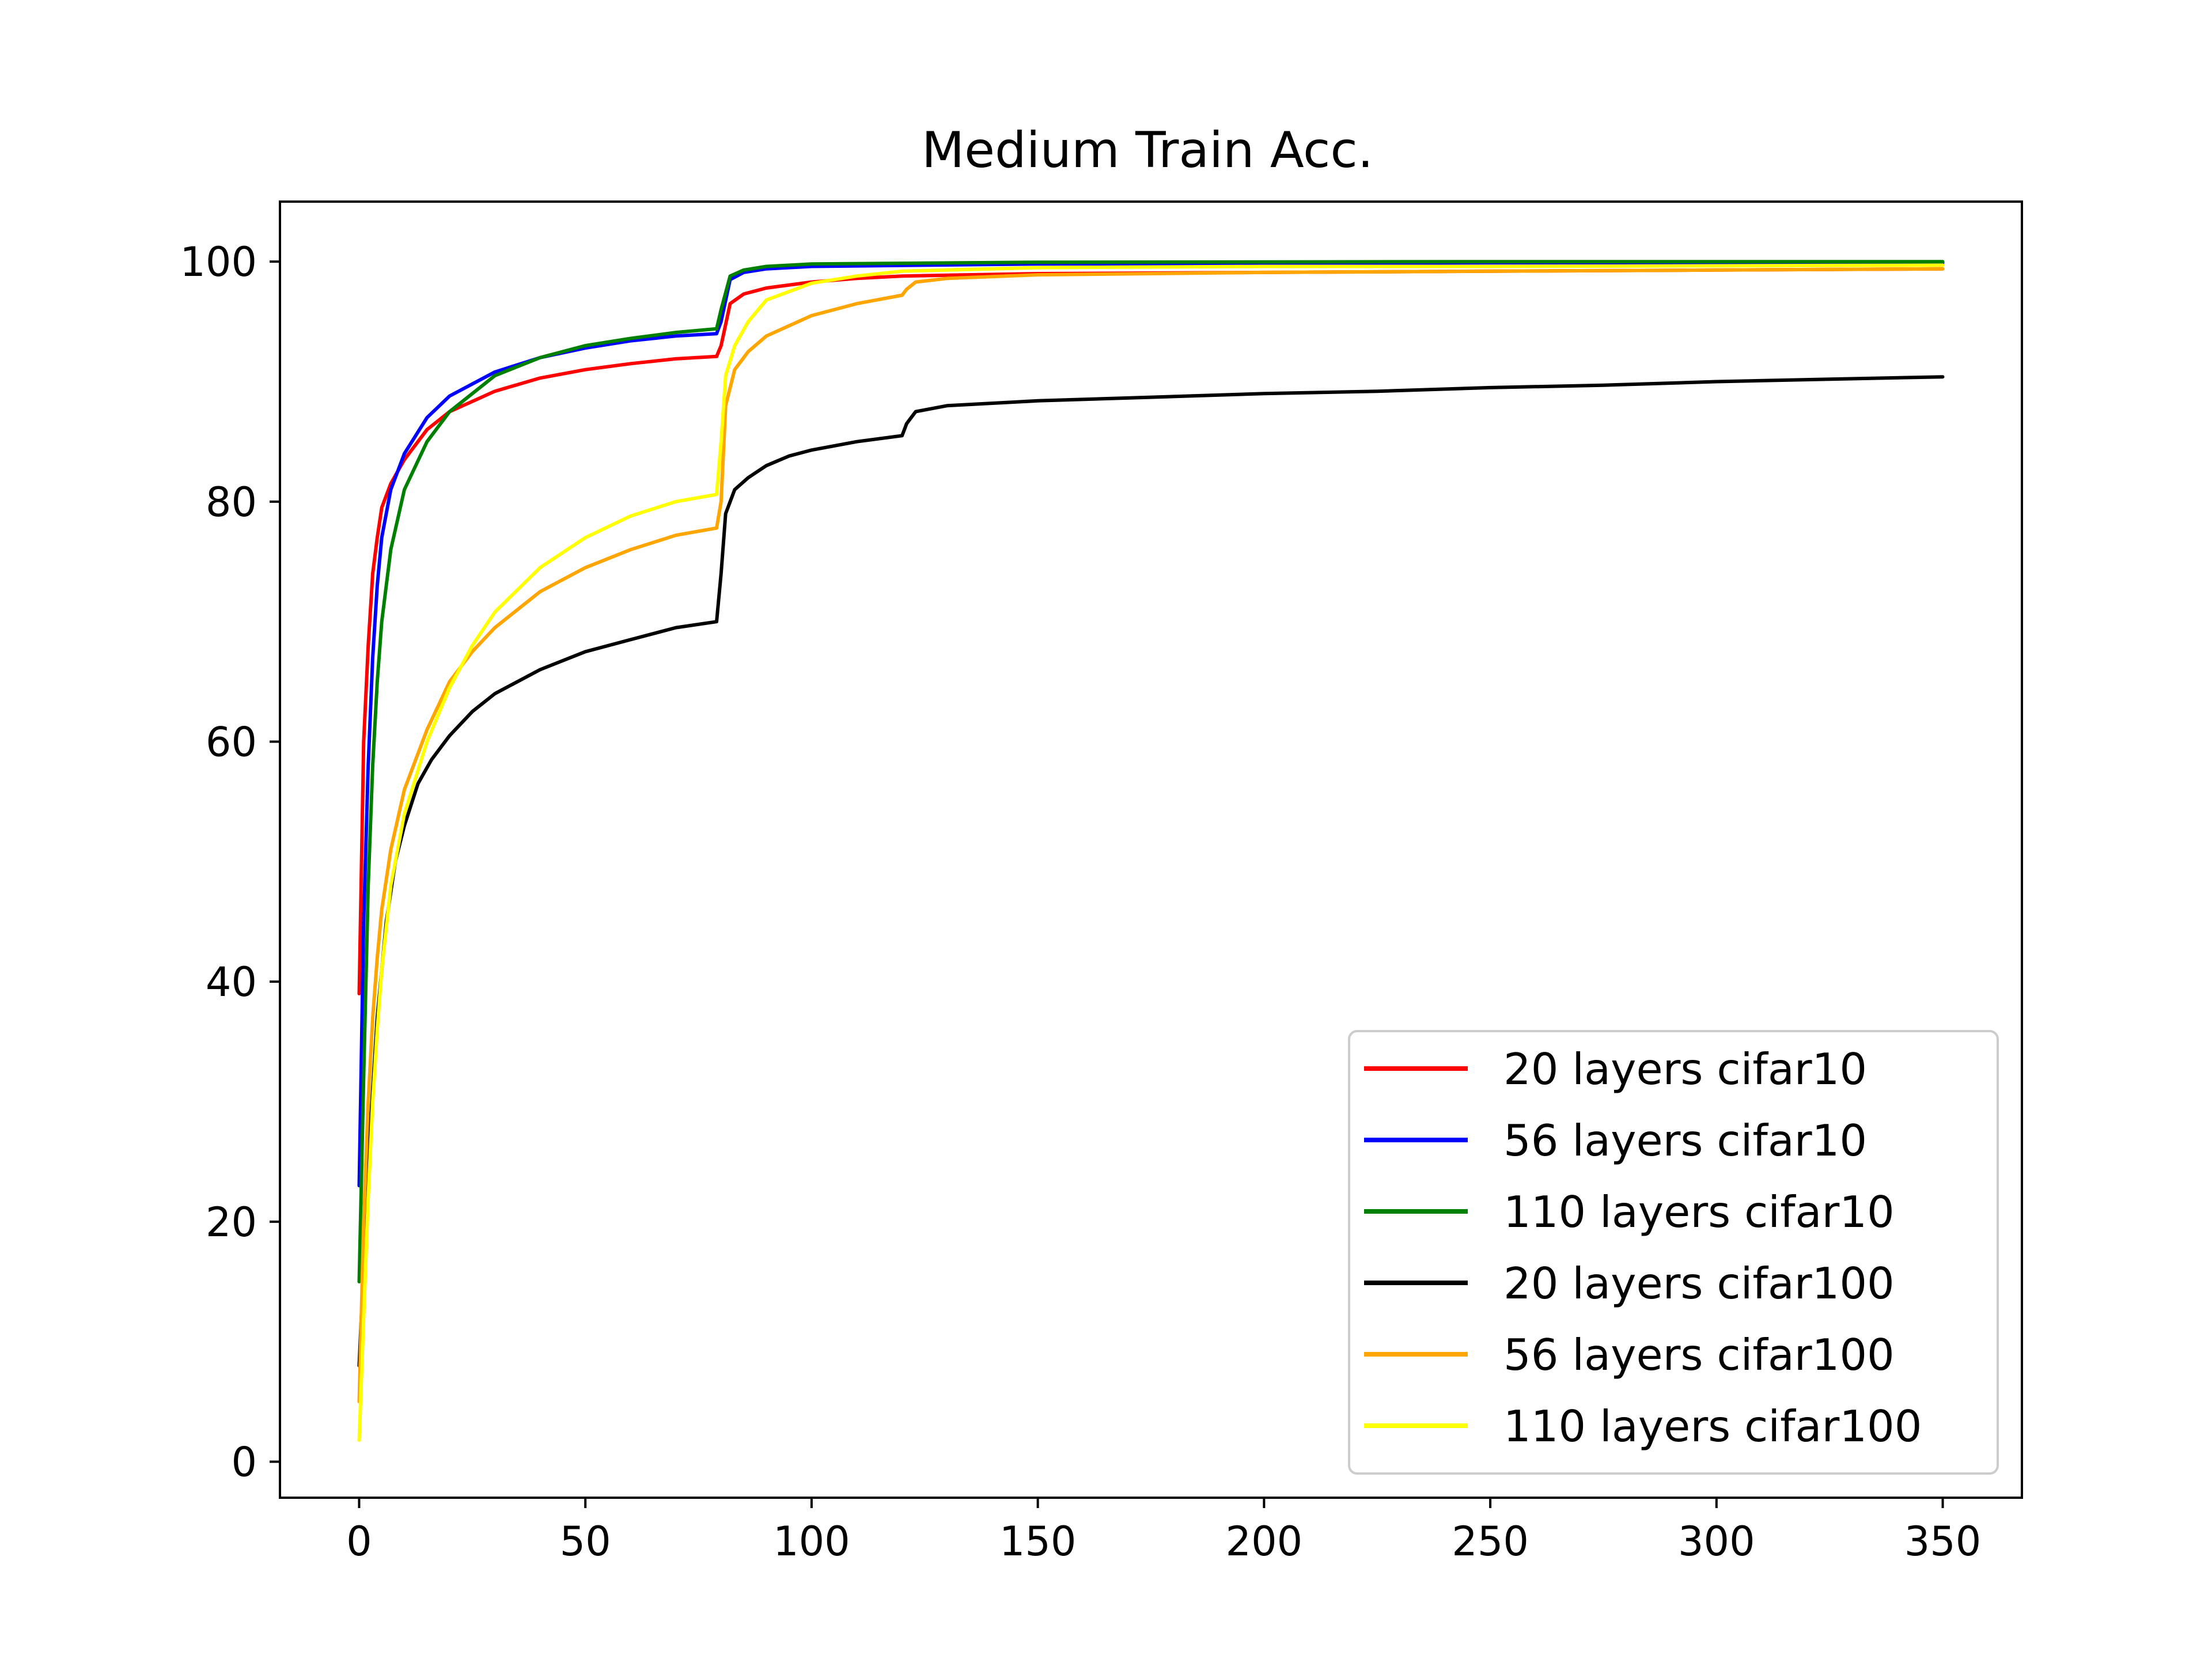 The image size is (2212, 1659). I want to click on x-tick-label: 50, so click(585, 1541).